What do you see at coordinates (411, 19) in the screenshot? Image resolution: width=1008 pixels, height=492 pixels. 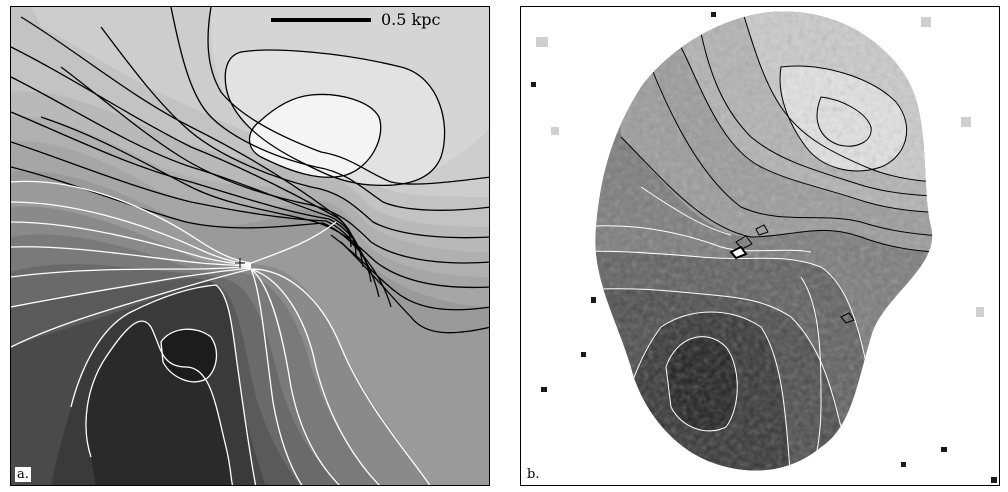 I see `scale-bar-label: 0.5 kpc` at bounding box center [411, 19].